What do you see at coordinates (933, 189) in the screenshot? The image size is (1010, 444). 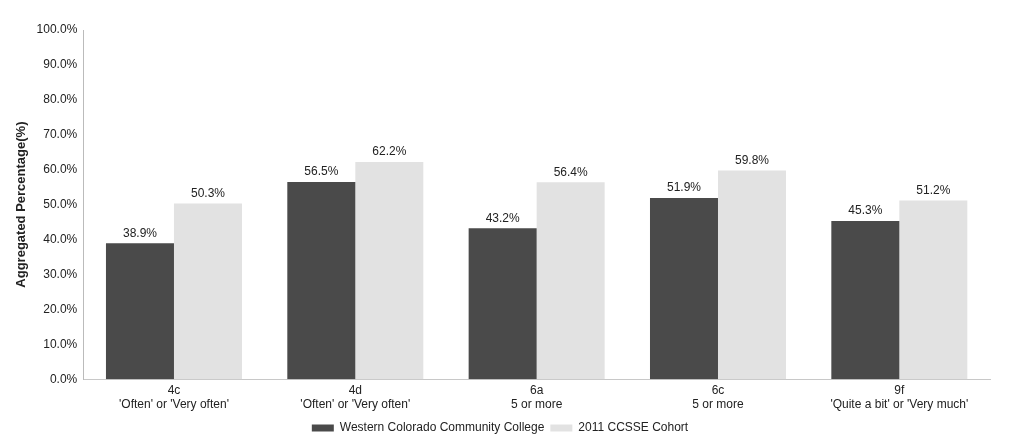 I see `data-label: 51.2%` at bounding box center [933, 189].